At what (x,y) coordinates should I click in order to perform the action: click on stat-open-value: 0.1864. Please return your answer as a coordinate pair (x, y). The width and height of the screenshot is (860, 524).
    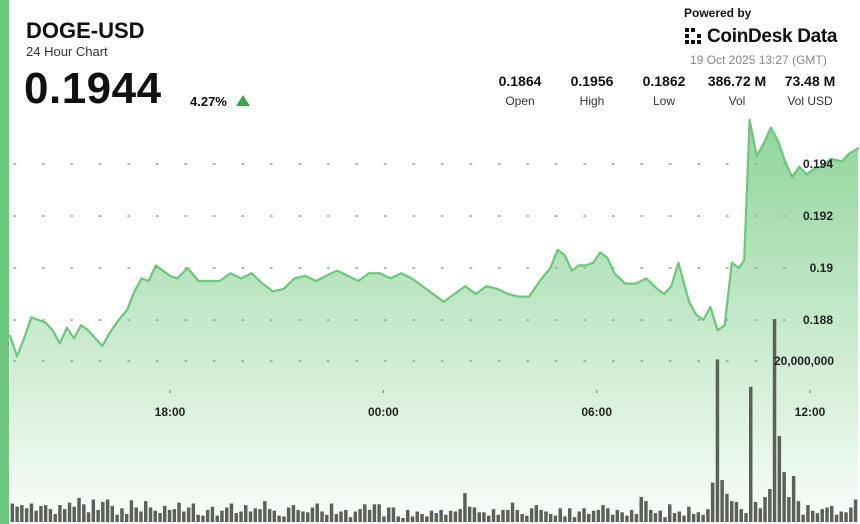
    Looking at the image, I should click on (520, 81).